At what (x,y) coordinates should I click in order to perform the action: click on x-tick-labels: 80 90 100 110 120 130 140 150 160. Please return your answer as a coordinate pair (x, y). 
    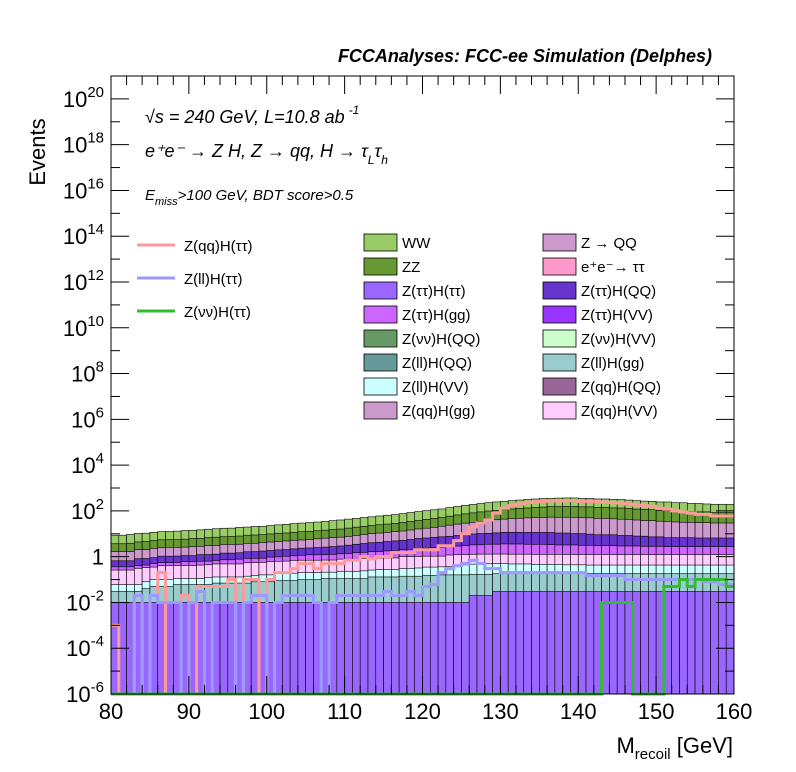
    Looking at the image, I should click on (426, 711).